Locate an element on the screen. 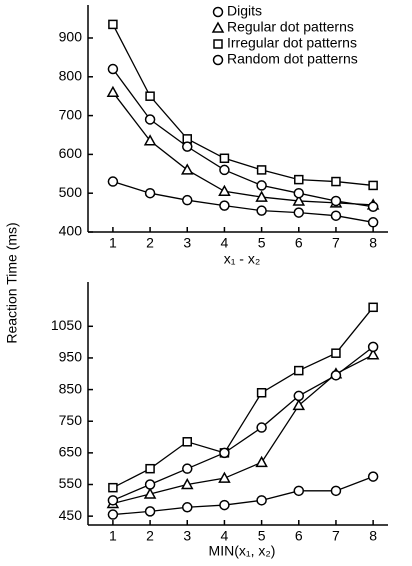 The width and height of the screenshot is (412, 566). y-tick-label: 650 is located at coordinates (71, 452).